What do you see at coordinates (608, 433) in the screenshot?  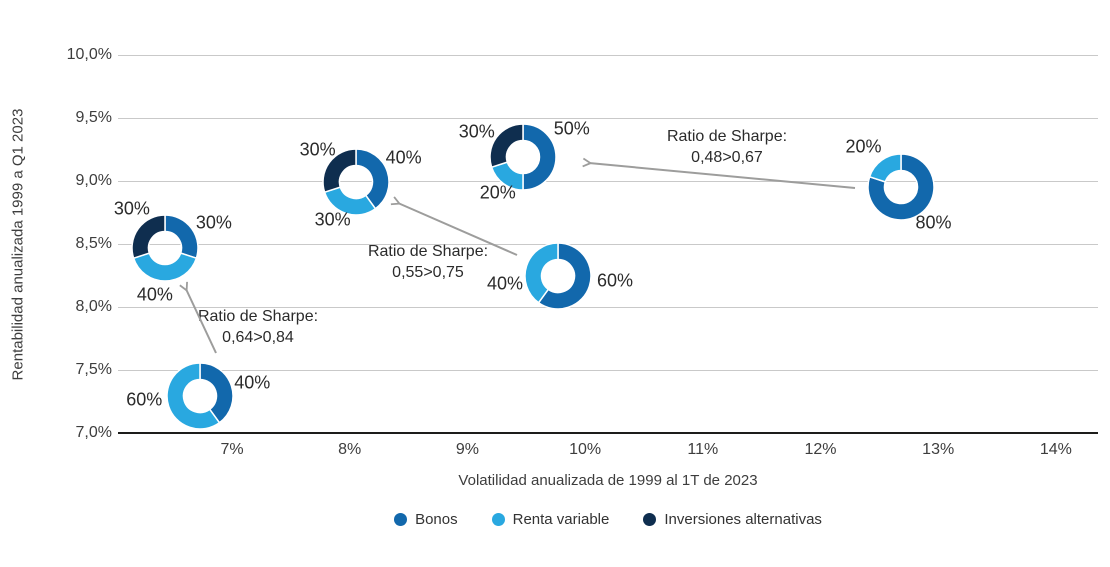 I see `x-axis-line` at bounding box center [608, 433].